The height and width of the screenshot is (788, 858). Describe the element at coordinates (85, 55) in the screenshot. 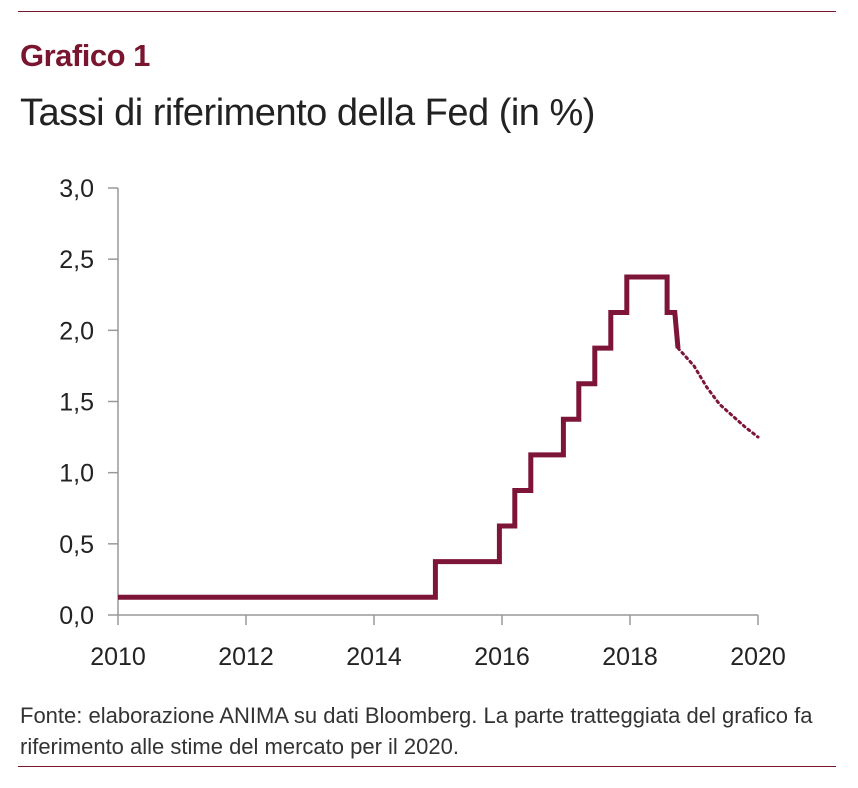

I see `chart-kicker: Grafico 1` at that location.